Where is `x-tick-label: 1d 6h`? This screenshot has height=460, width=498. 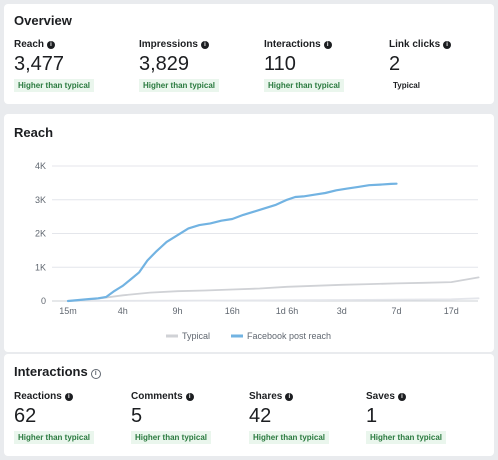 x-tick-label: 1d 6h is located at coordinates (287, 311).